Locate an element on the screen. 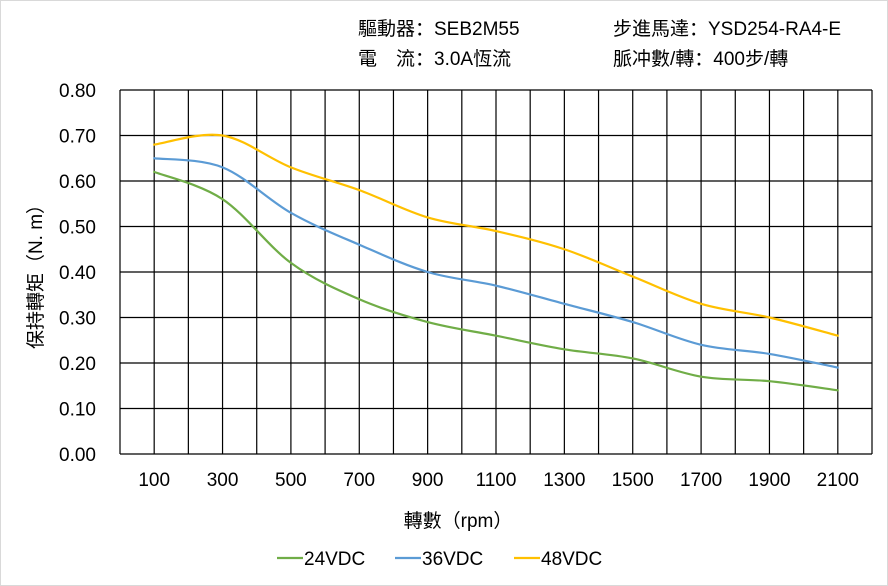 The image size is (888, 586). x-axis-label: 轉數（rpm） is located at coordinates (458, 521).